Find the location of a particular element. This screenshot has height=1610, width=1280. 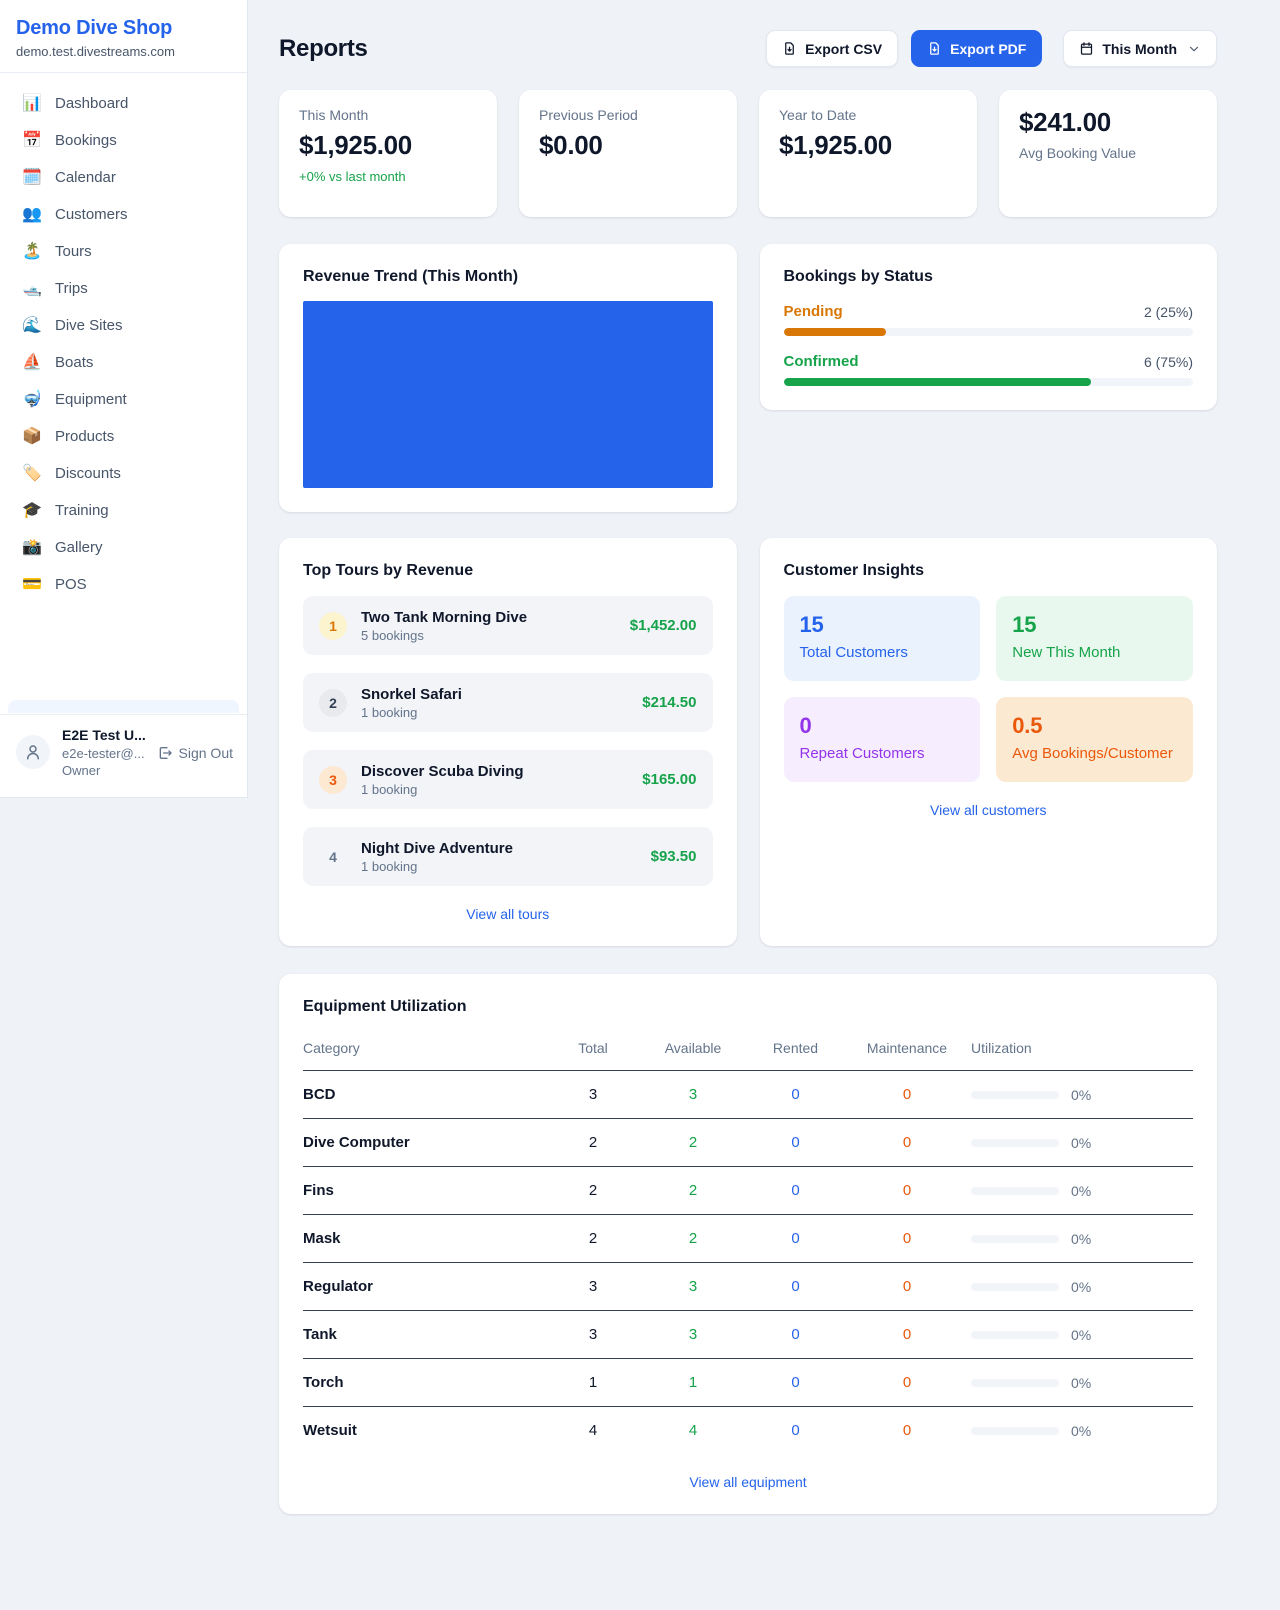

sidebar-item-pos: 💳 POS is located at coordinates (123, 584).